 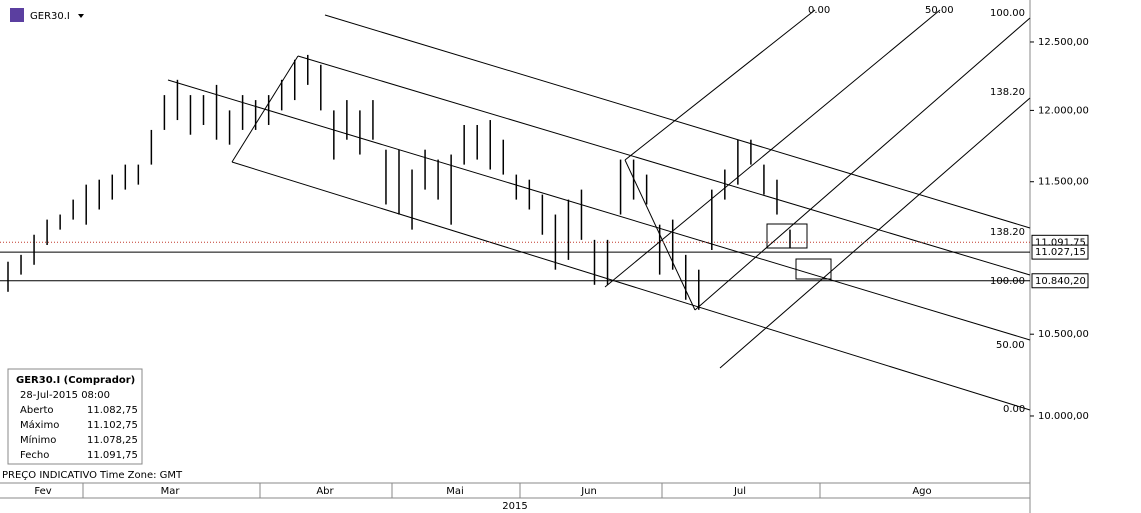 I want to click on info-label: Fecho, so click(x=34, y=455).